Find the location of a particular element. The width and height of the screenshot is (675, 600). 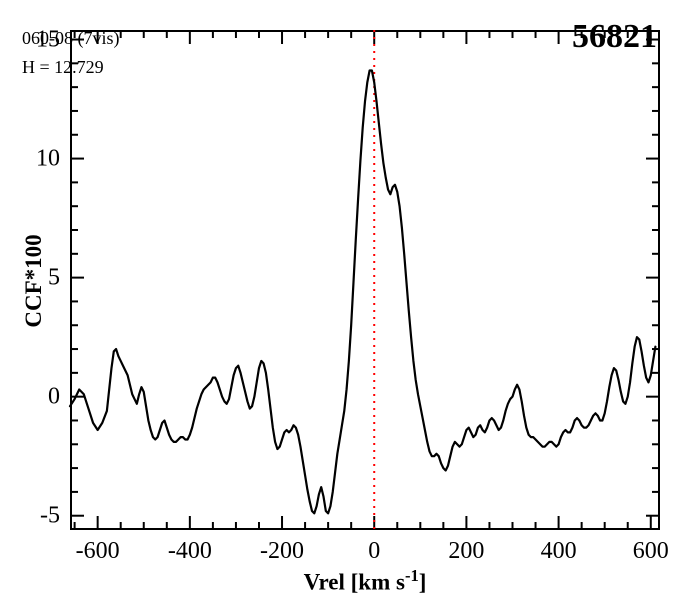

y-tick-label: 15 is located at coordinates (48, 39).